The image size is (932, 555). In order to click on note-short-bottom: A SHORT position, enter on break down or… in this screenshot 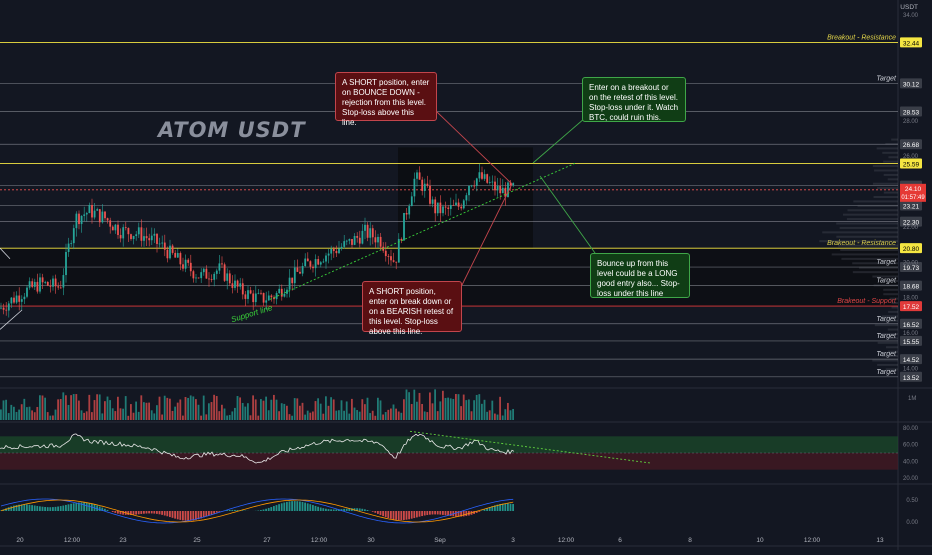, I will do `click(412, 306)`.